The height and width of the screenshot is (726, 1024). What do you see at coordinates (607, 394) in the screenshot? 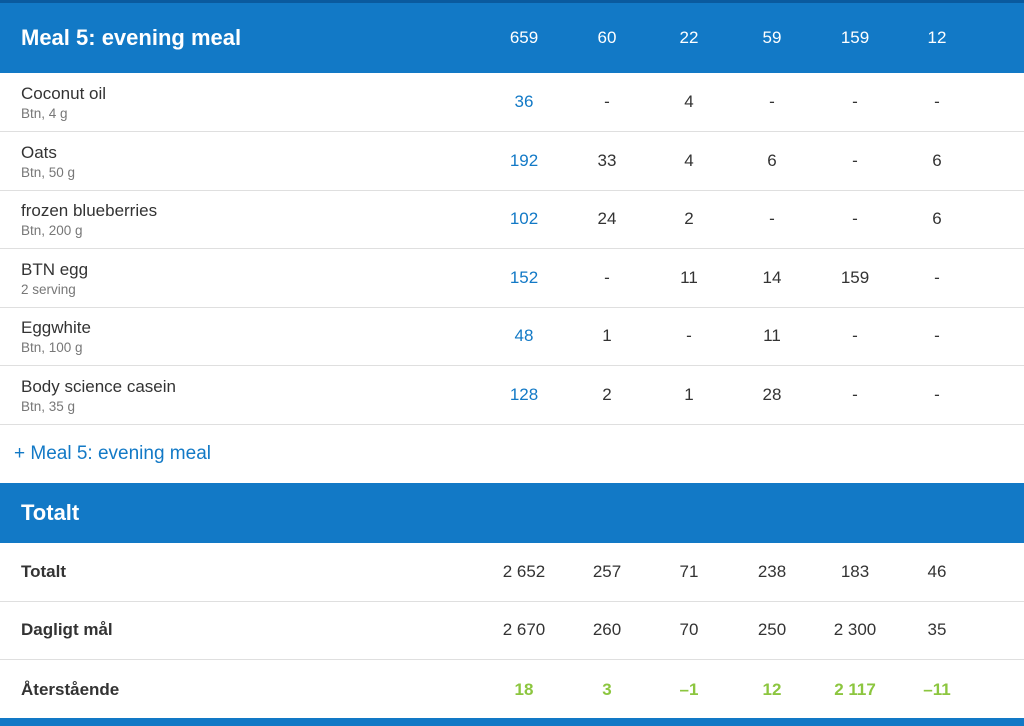
I see `food-col2: 2` at bounding box center [607, 394].